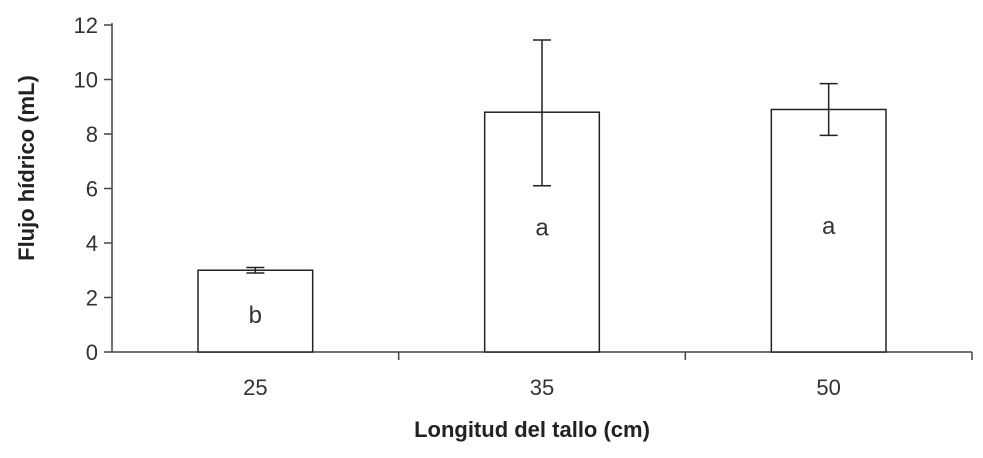 The width and height of the screenshot is (983, 458). What do you see at coordinates (86, 80) in the screenshot?
I see `y-tick-label: 10` at bounding box center [86, 80].